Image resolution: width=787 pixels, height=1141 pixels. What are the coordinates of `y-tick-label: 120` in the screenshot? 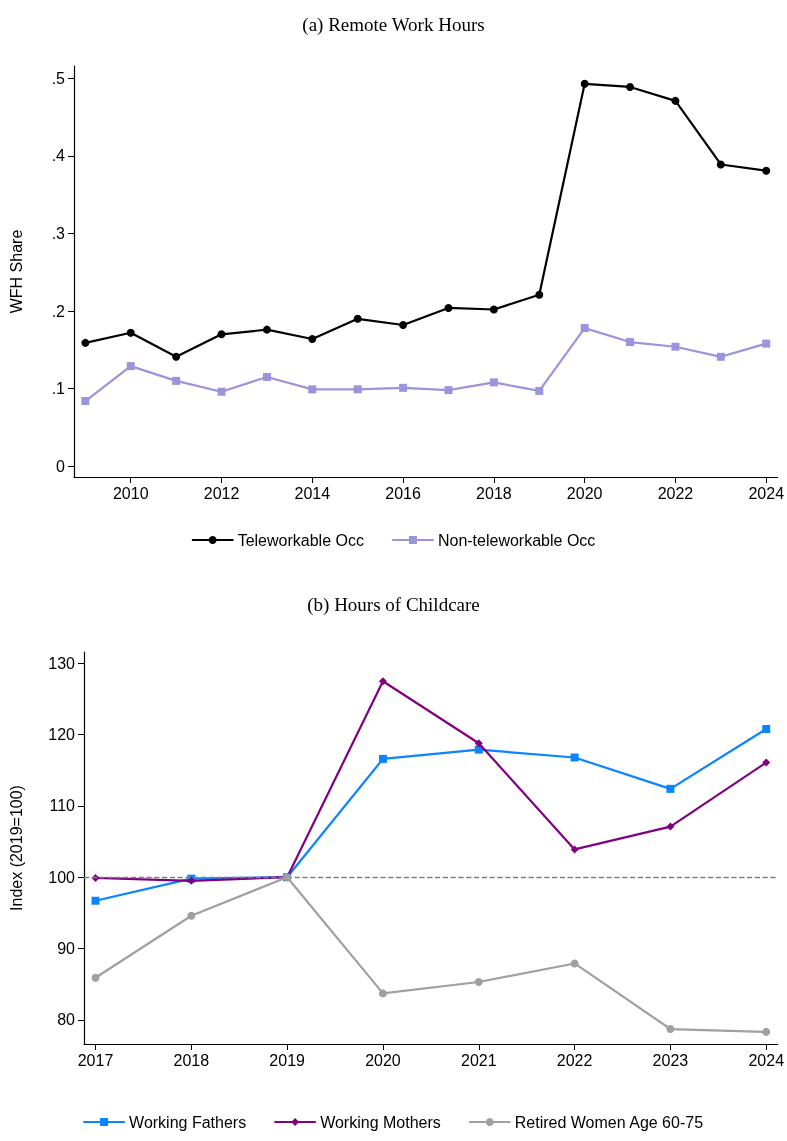 It's located at (62, 735).